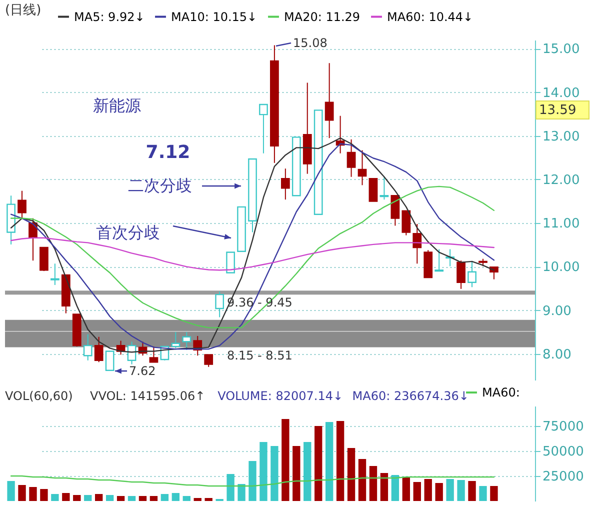 Image resolution: width=600 pixels, height=511 pixels. I want to click on legend-label: MA60: 10.44↓, so click(430, 17).